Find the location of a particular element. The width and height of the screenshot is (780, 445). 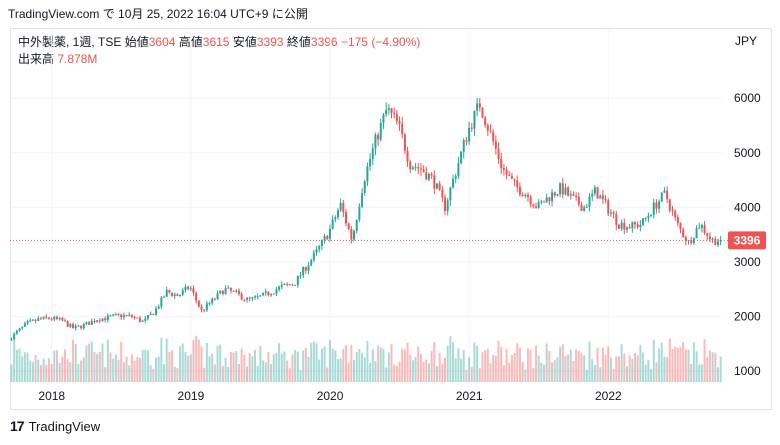

x-tick-label: 2018 is located at coordinates (51, 396).